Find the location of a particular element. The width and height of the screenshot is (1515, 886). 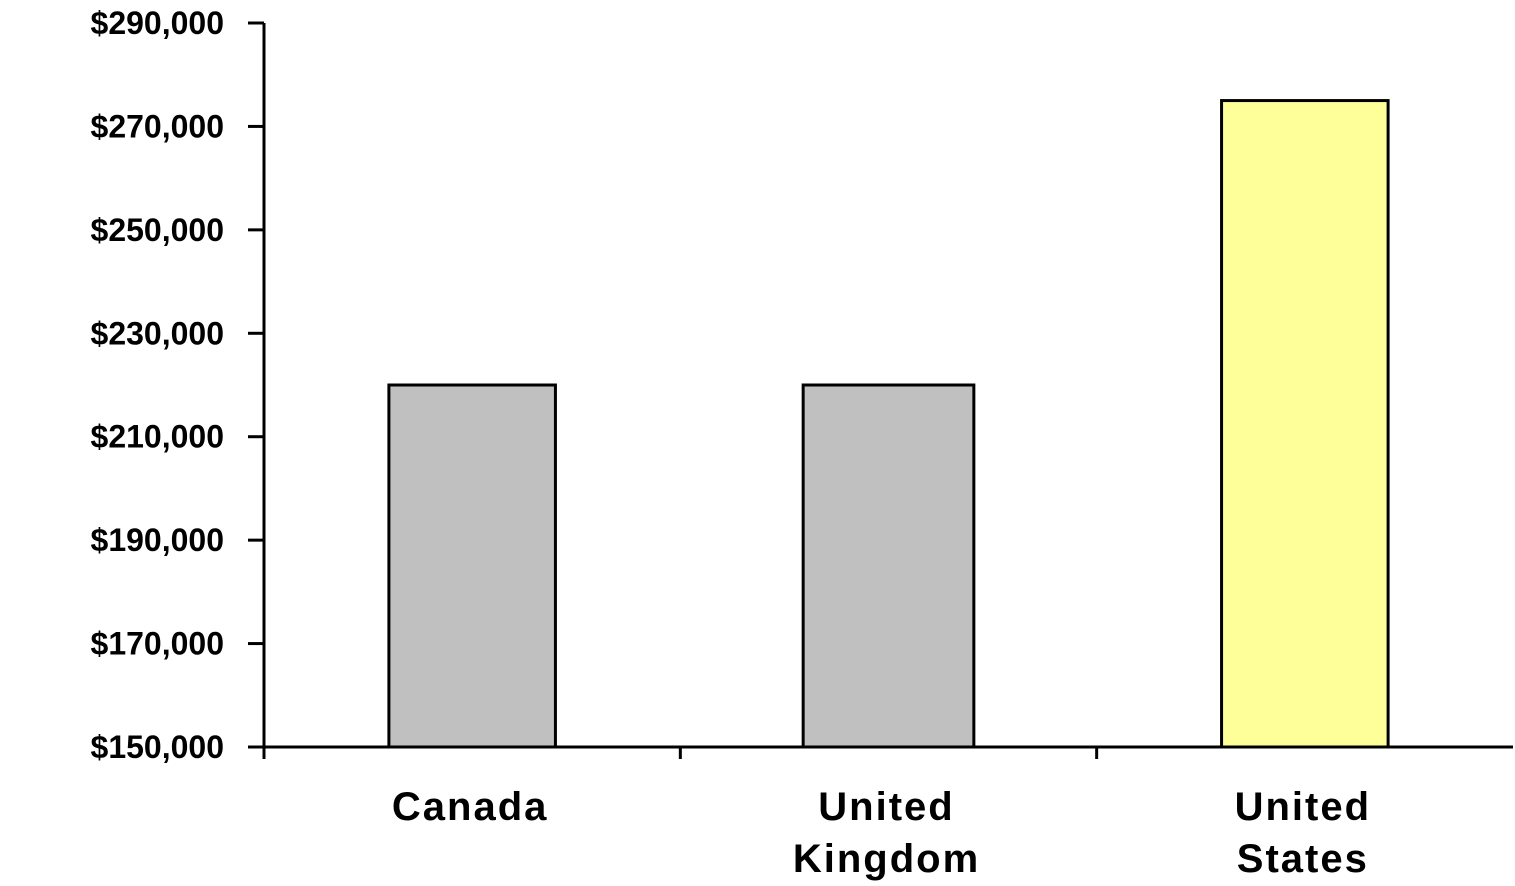

category-labels: Canada United Kingdom United States is located at coordinates (881, 833).